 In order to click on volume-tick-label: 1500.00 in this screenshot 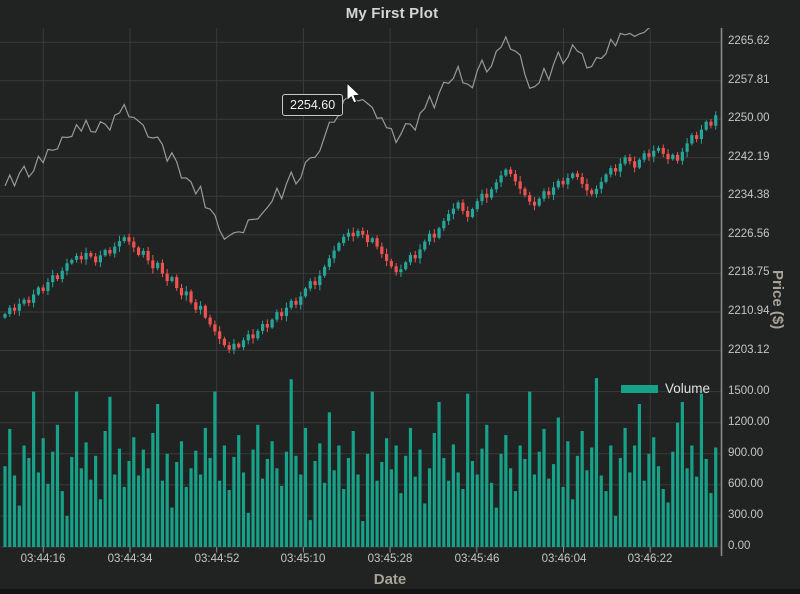, I will do `click(749, 391)`.